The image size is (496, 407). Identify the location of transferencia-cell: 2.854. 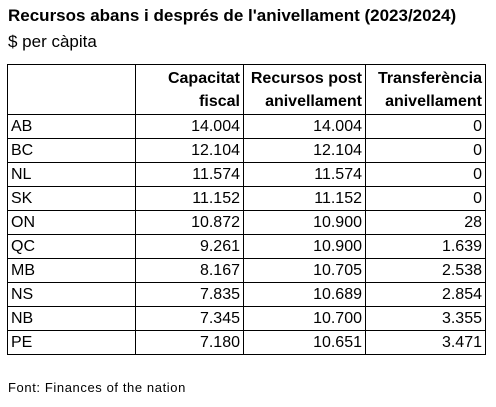
(425, 294).